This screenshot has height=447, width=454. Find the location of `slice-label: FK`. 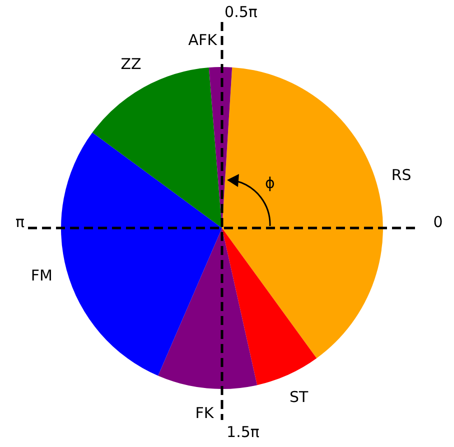

slice-label: FK is located at coordinates (205, 413).